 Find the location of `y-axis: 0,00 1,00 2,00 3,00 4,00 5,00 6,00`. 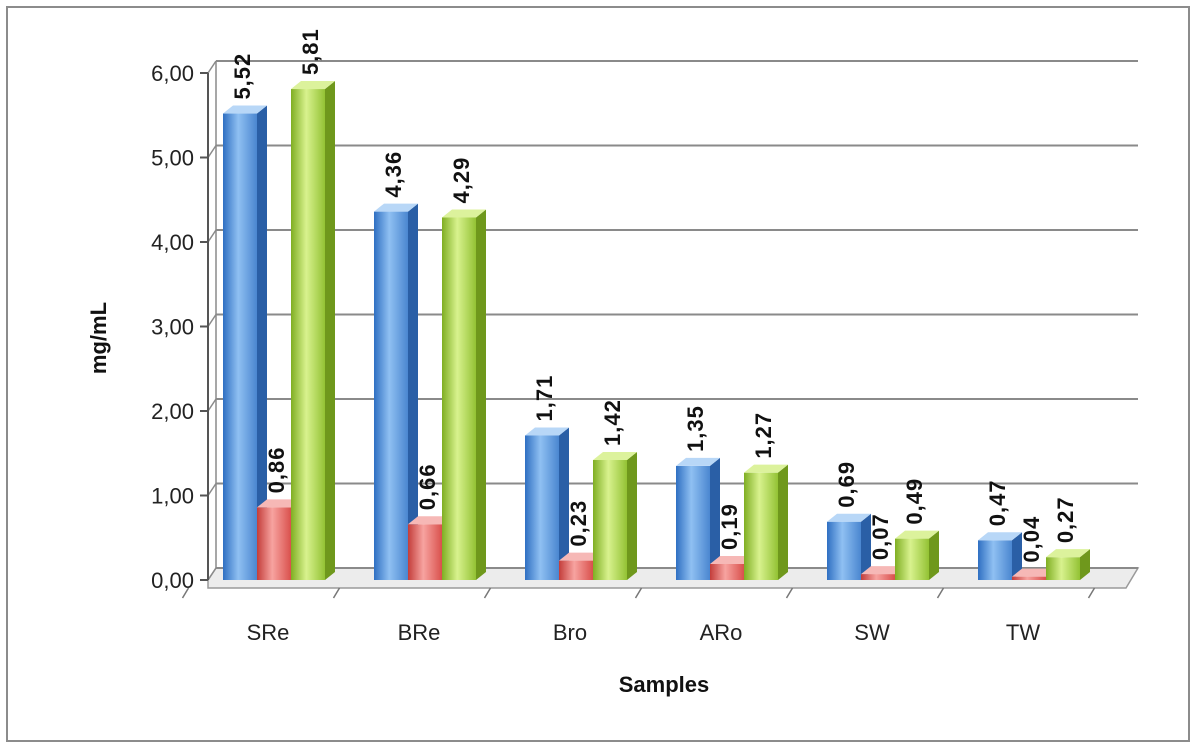

y-axis: 0,00 1,00 2,00 3,00 4,00 5,00 6,00 is located at coordinates (184, 327).